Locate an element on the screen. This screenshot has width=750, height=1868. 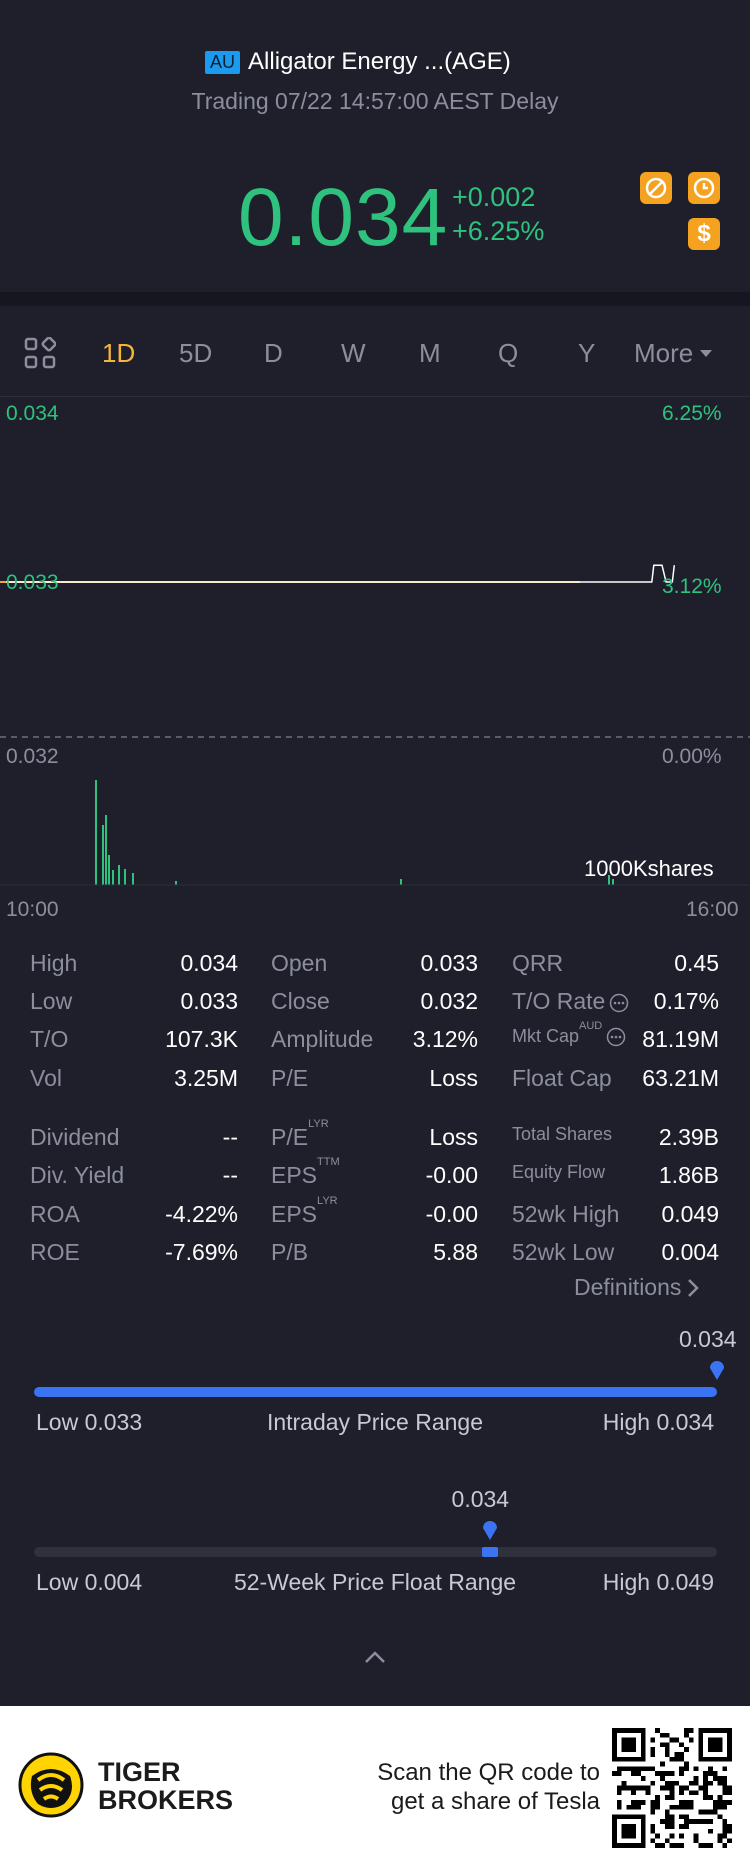
intraday-range-title: Intraday Price Range is located at coordinates (375, 1422).